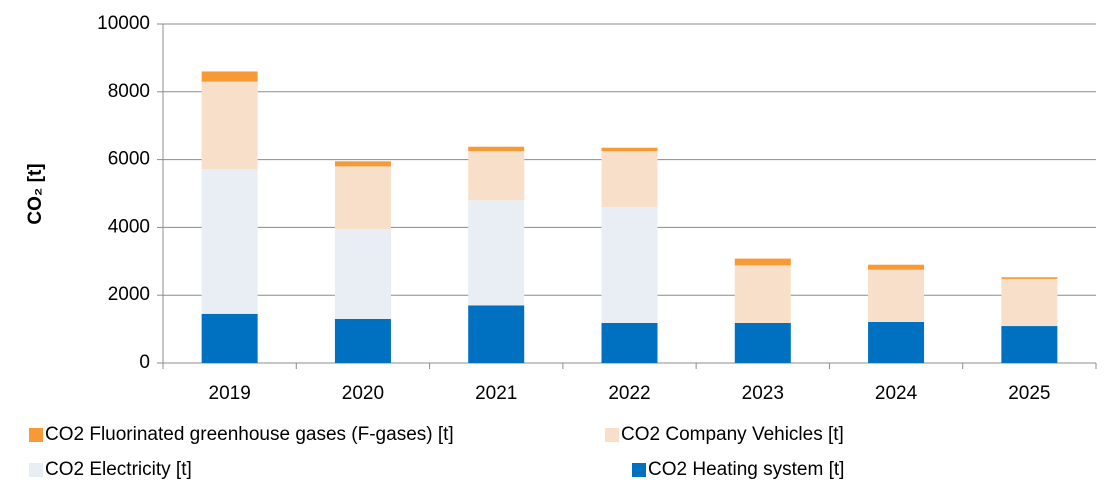 This screenshot has height=490, width=1114. Describe the element at coordinates (118, 469) in the screenshot. I see `legend-label: CO2 Electricity [t]` at that location.